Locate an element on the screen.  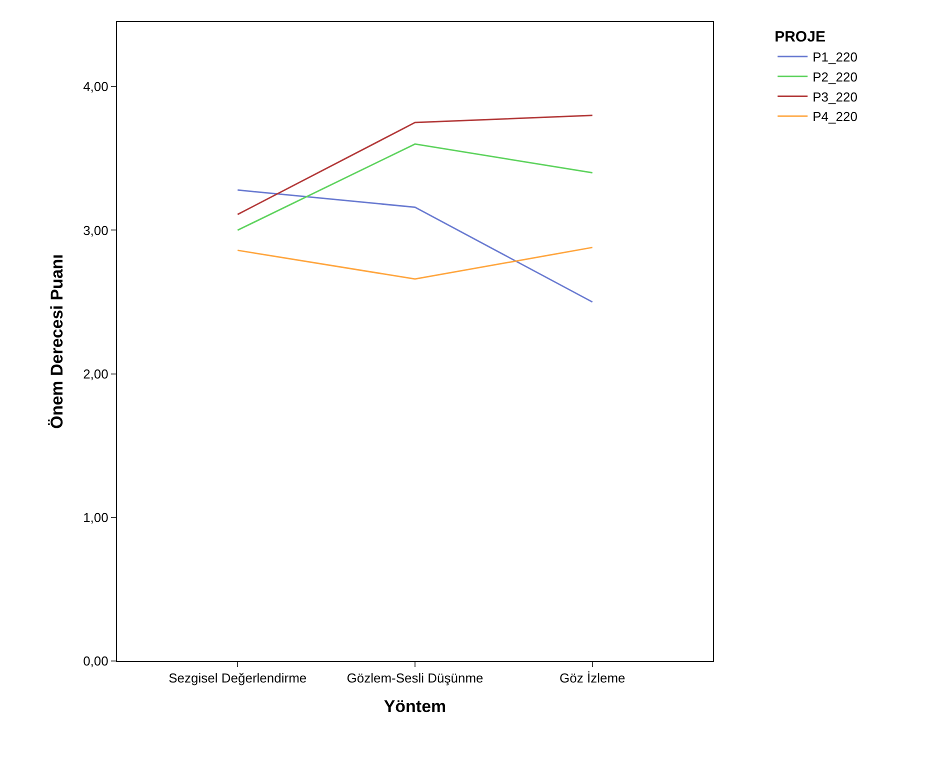
x-tick-label: Sezgisel Değerlendirme is located at coordinates (237, 678).